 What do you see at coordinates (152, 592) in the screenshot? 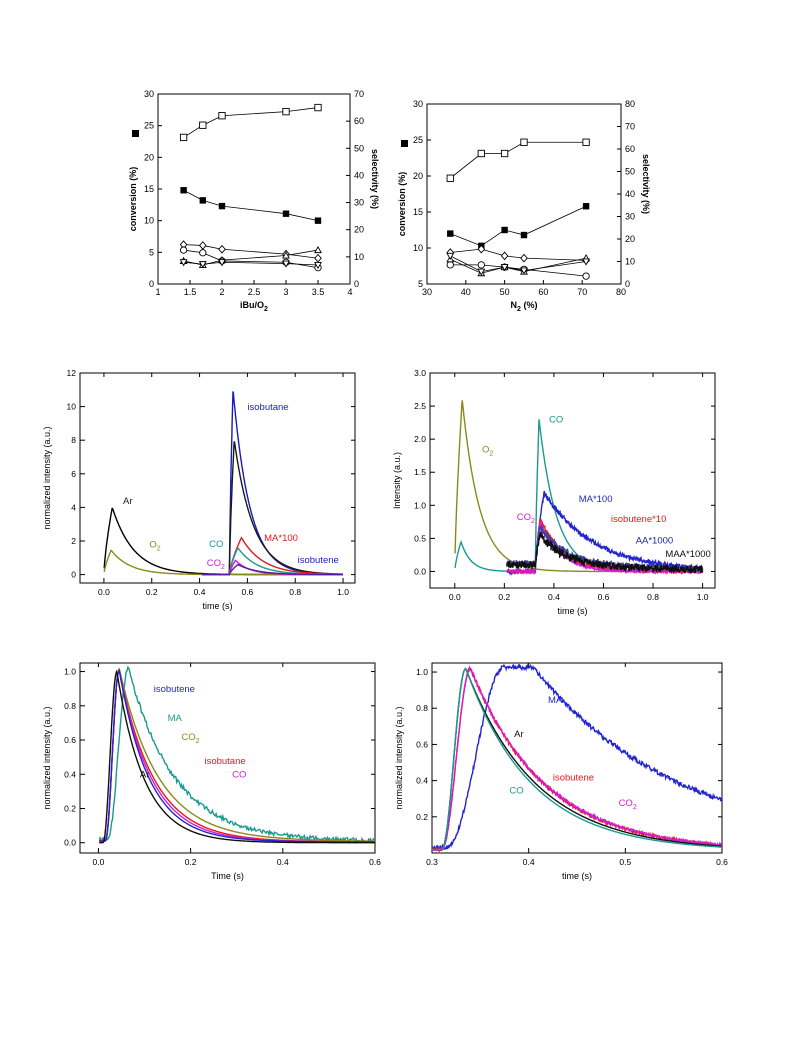
I see `x-tick-label: 0.2` at bounding box center [152, 592].